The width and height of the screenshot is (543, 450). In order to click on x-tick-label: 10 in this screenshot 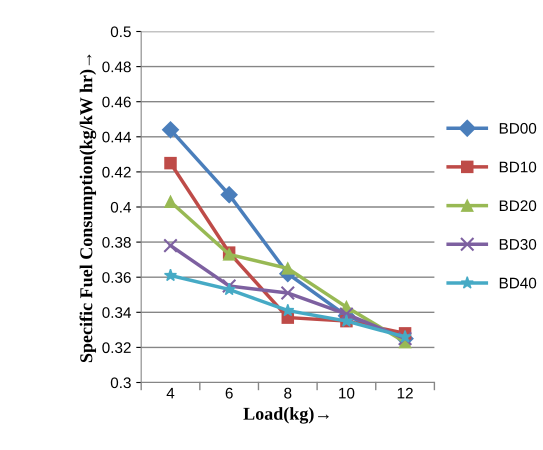, I will do `click(346, 393)`.